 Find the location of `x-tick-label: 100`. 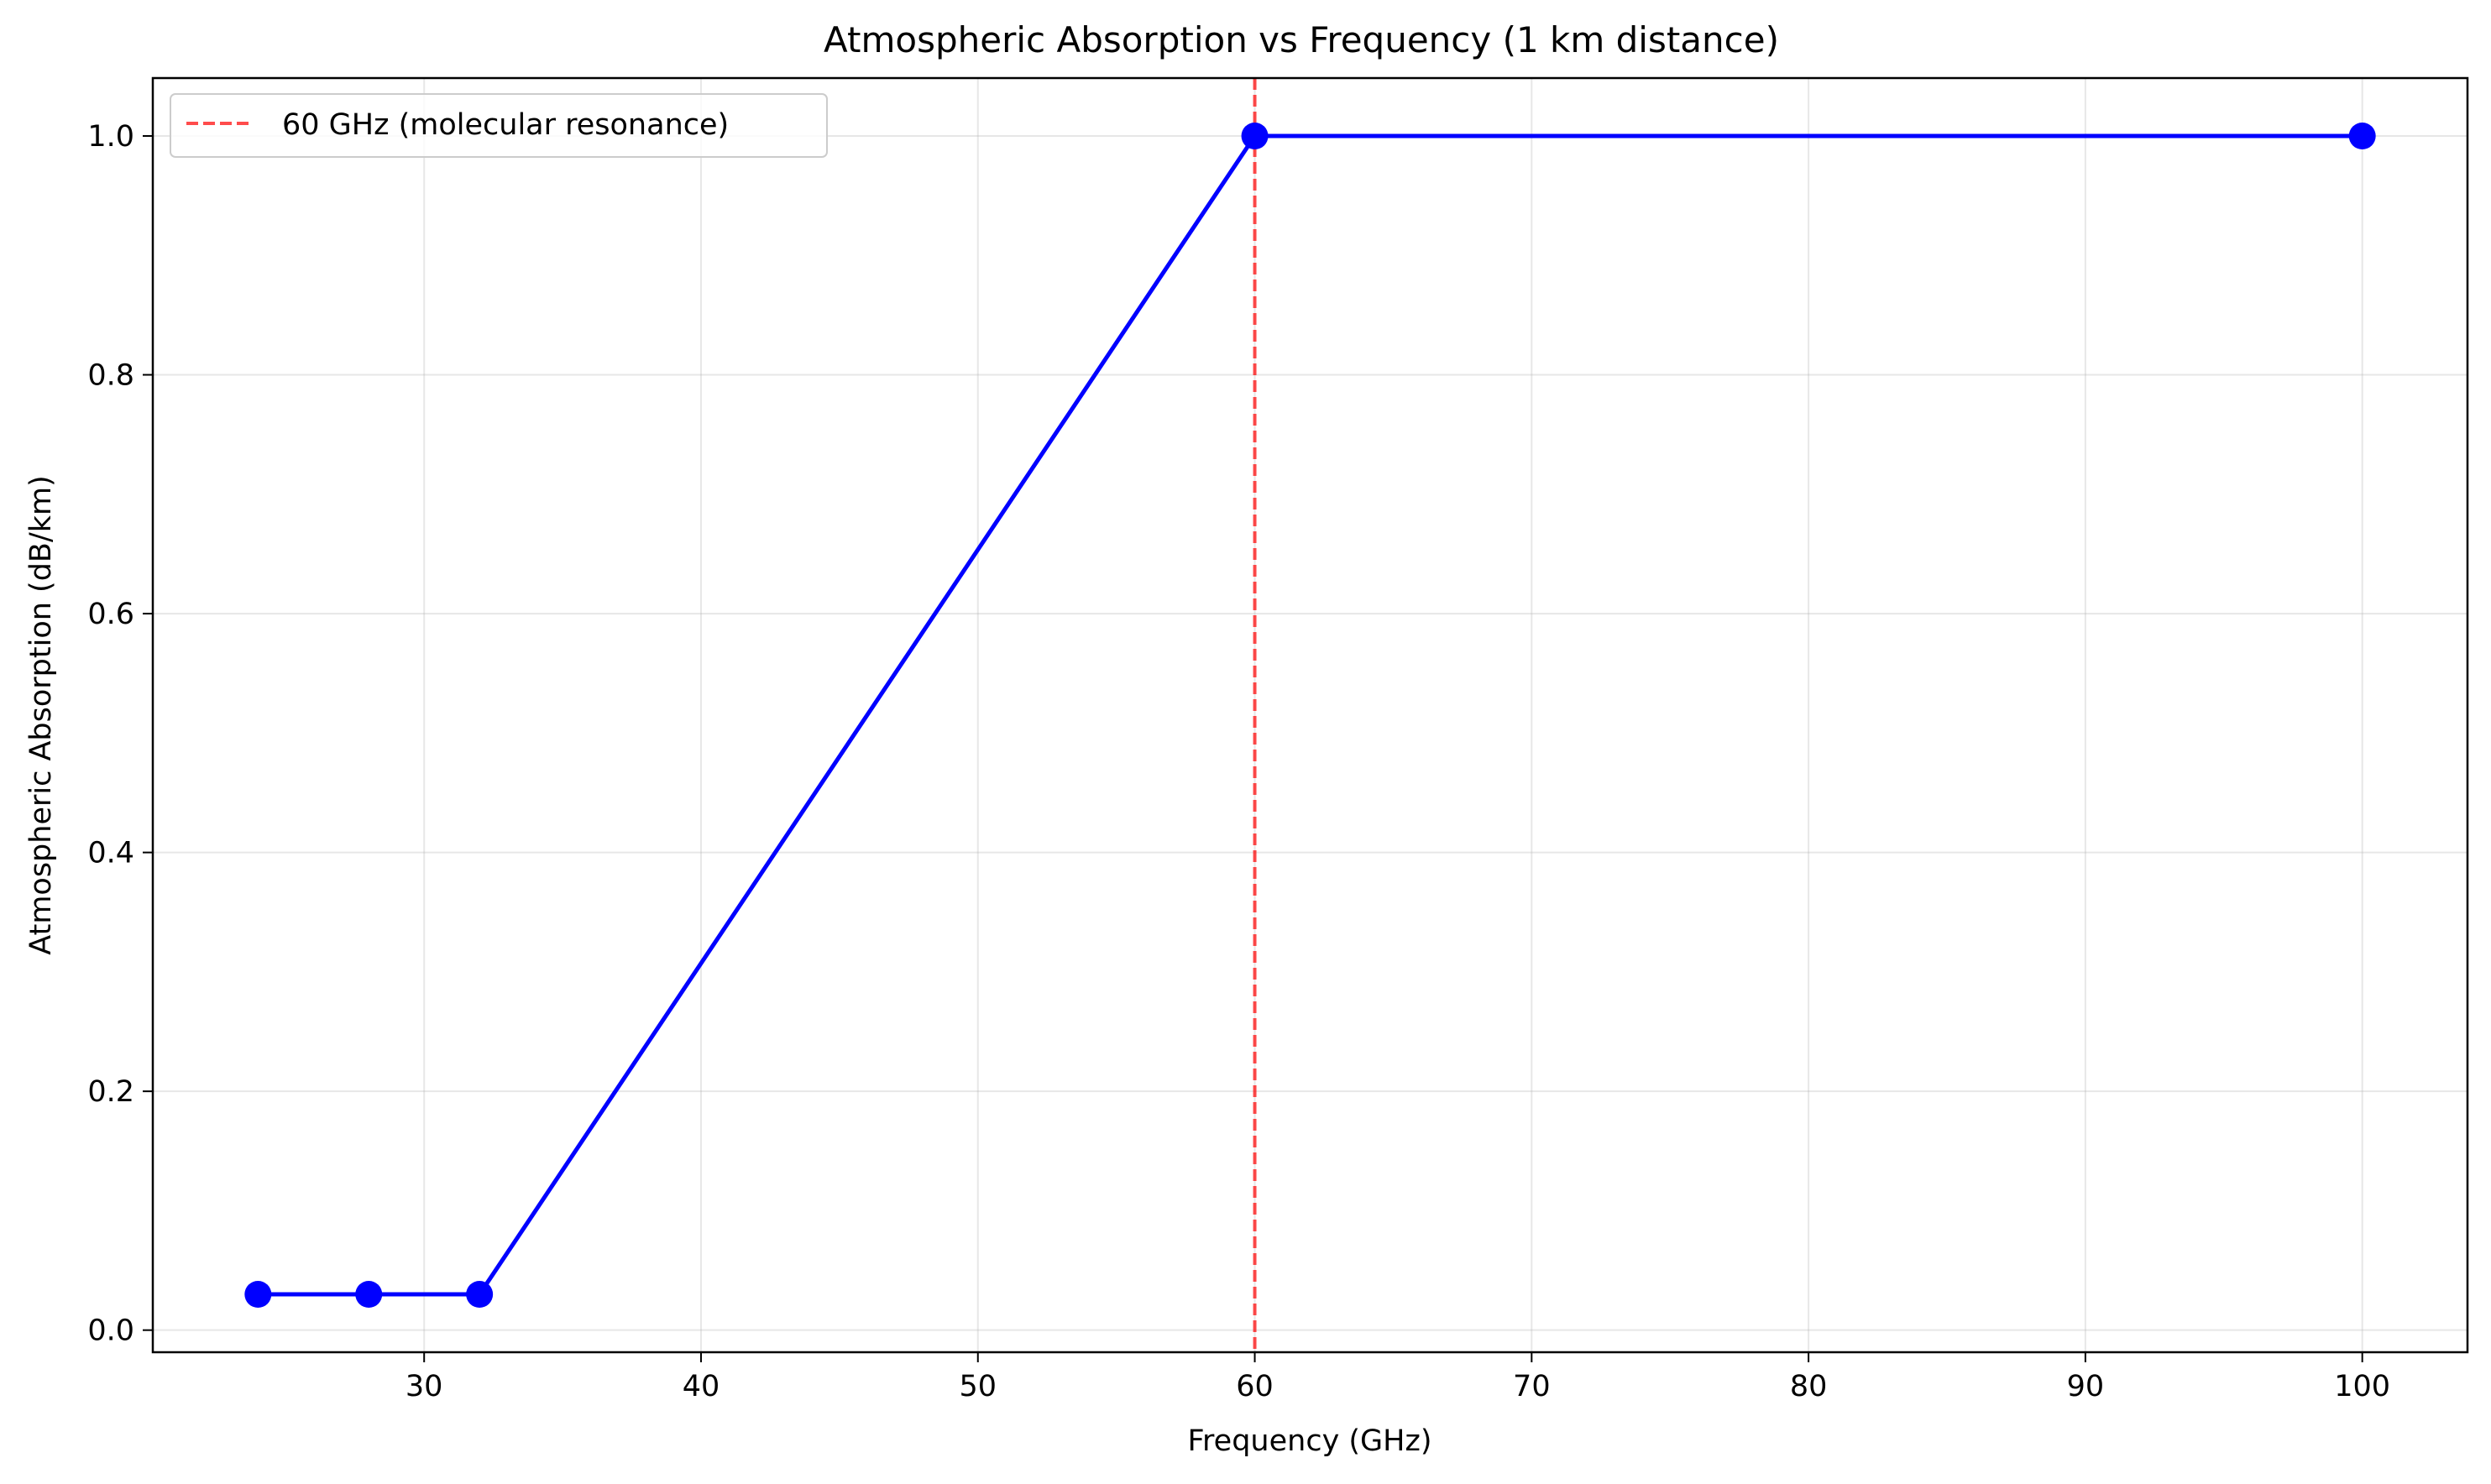

x-tick-label: 100 is located at coordinates (2362, 1386).